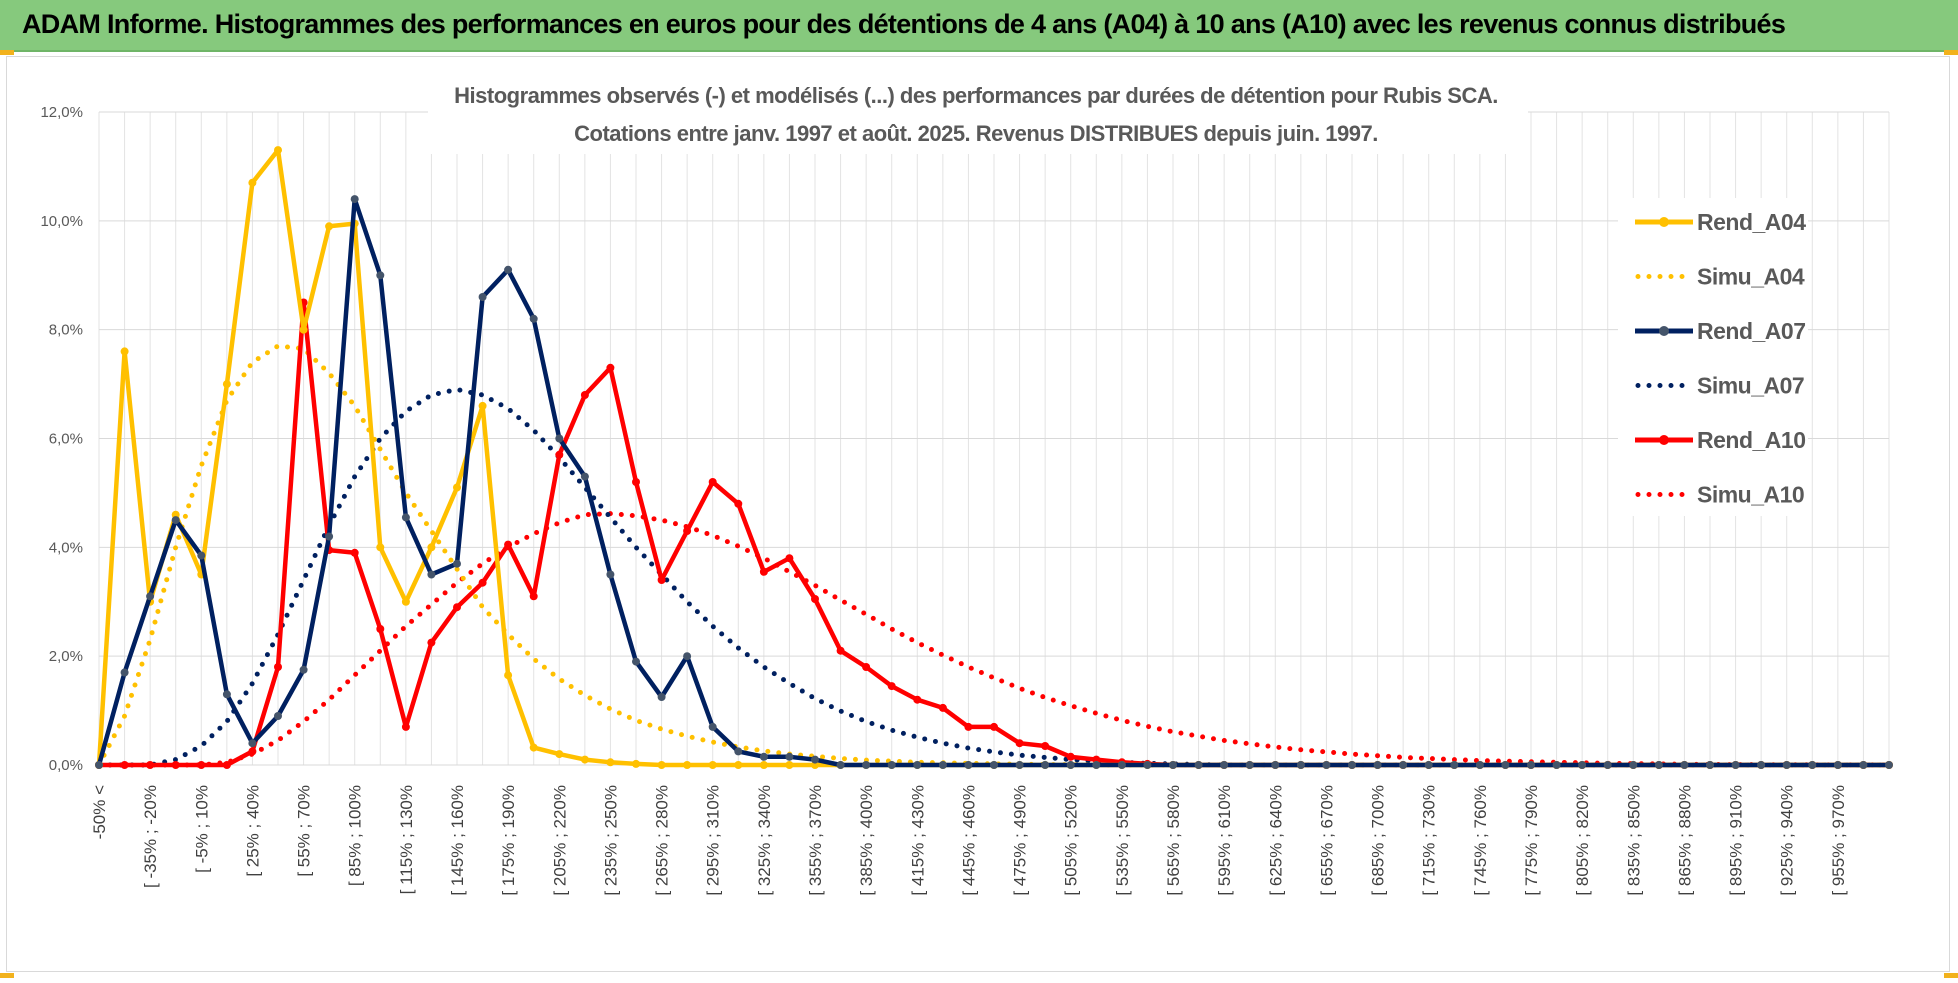  Describe the element at coordinates (1720, 440) in the screenshot. I see `legend-item: Rend_A10` at that location.